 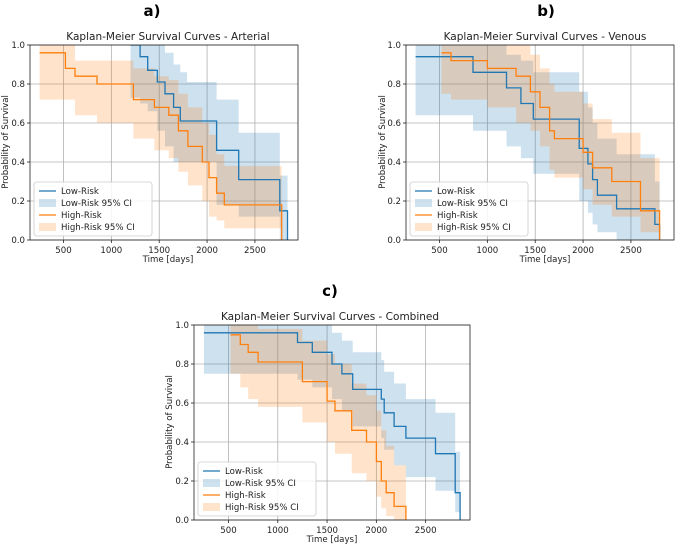 I want to click on ci-band-high-risk-venous, so click(x=550, y=142).